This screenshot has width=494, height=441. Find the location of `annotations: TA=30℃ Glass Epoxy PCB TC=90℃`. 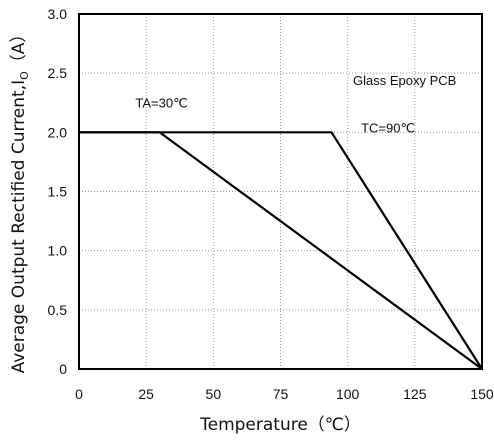

annotations: TA=30℃ Glass Epoxy PCB TC=90℃ is located at coordinates (295, 104).